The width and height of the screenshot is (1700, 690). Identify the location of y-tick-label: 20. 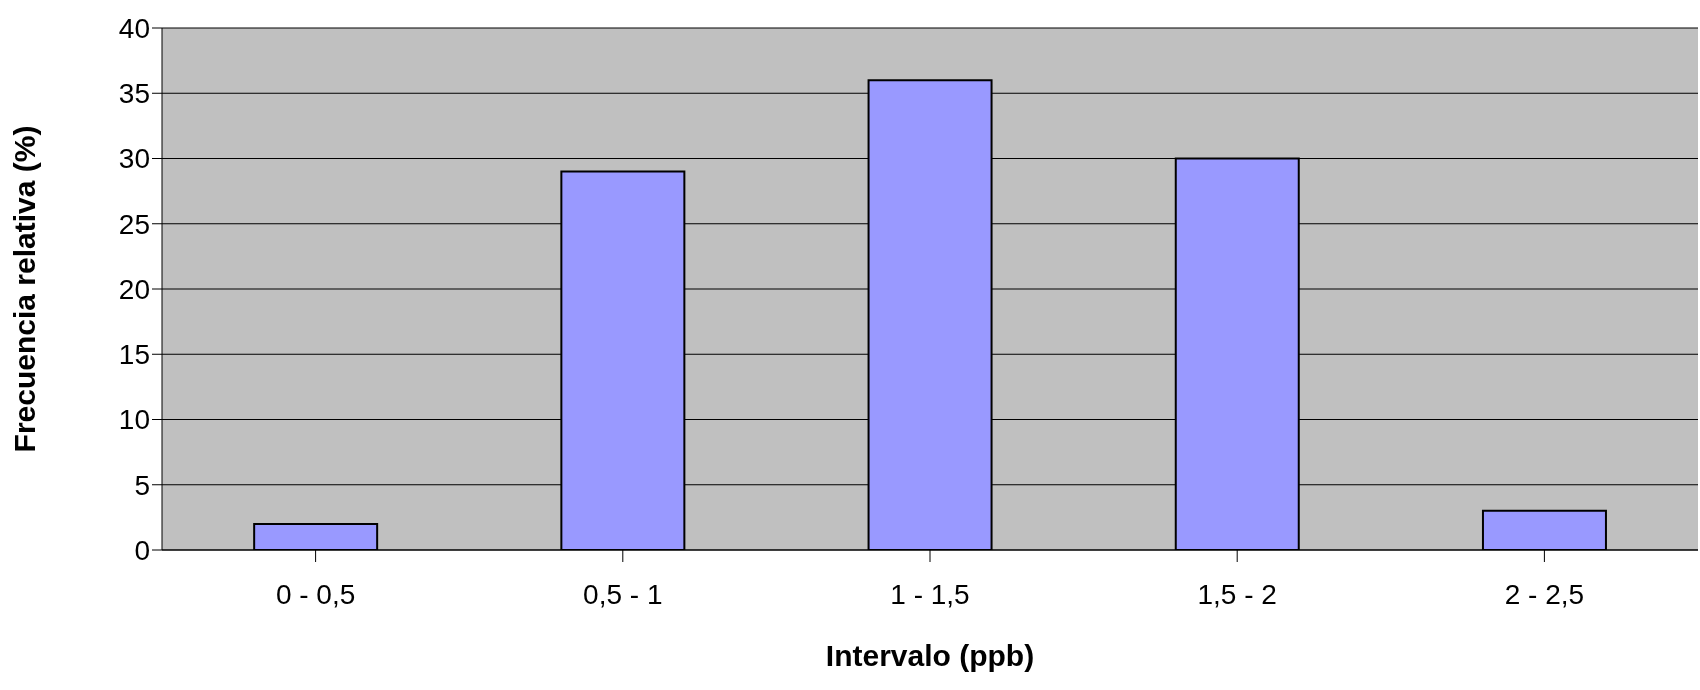
(134, 289).